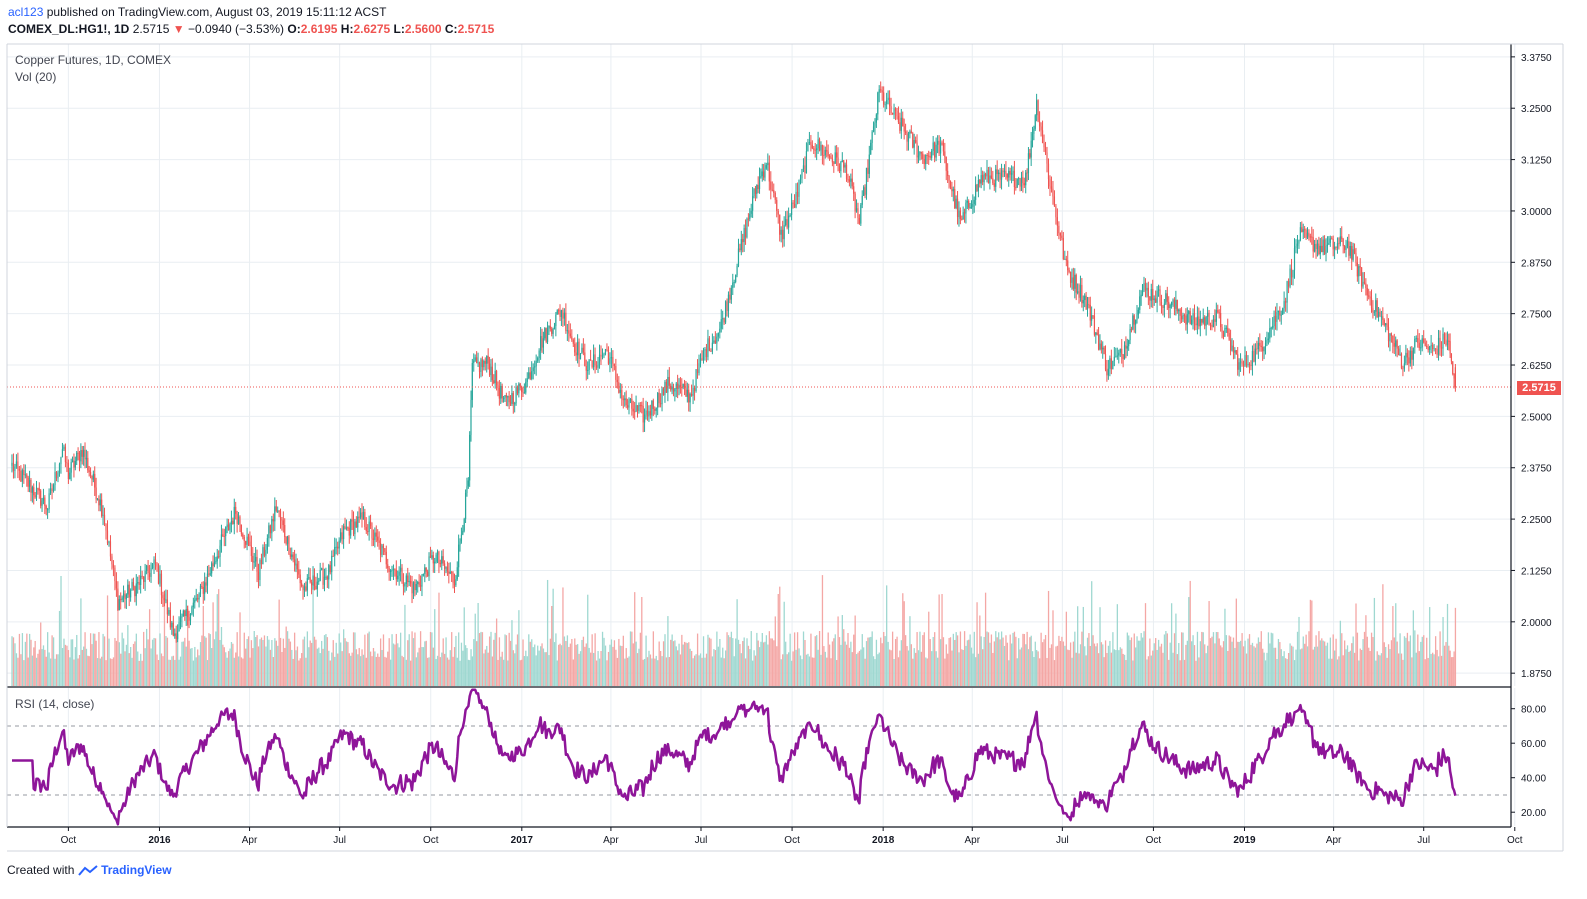 The image size is (1587, 899). Describe the element at coordinates (136, 870) in the screenshot. I see `tradingview-link: TradingView` at that location.